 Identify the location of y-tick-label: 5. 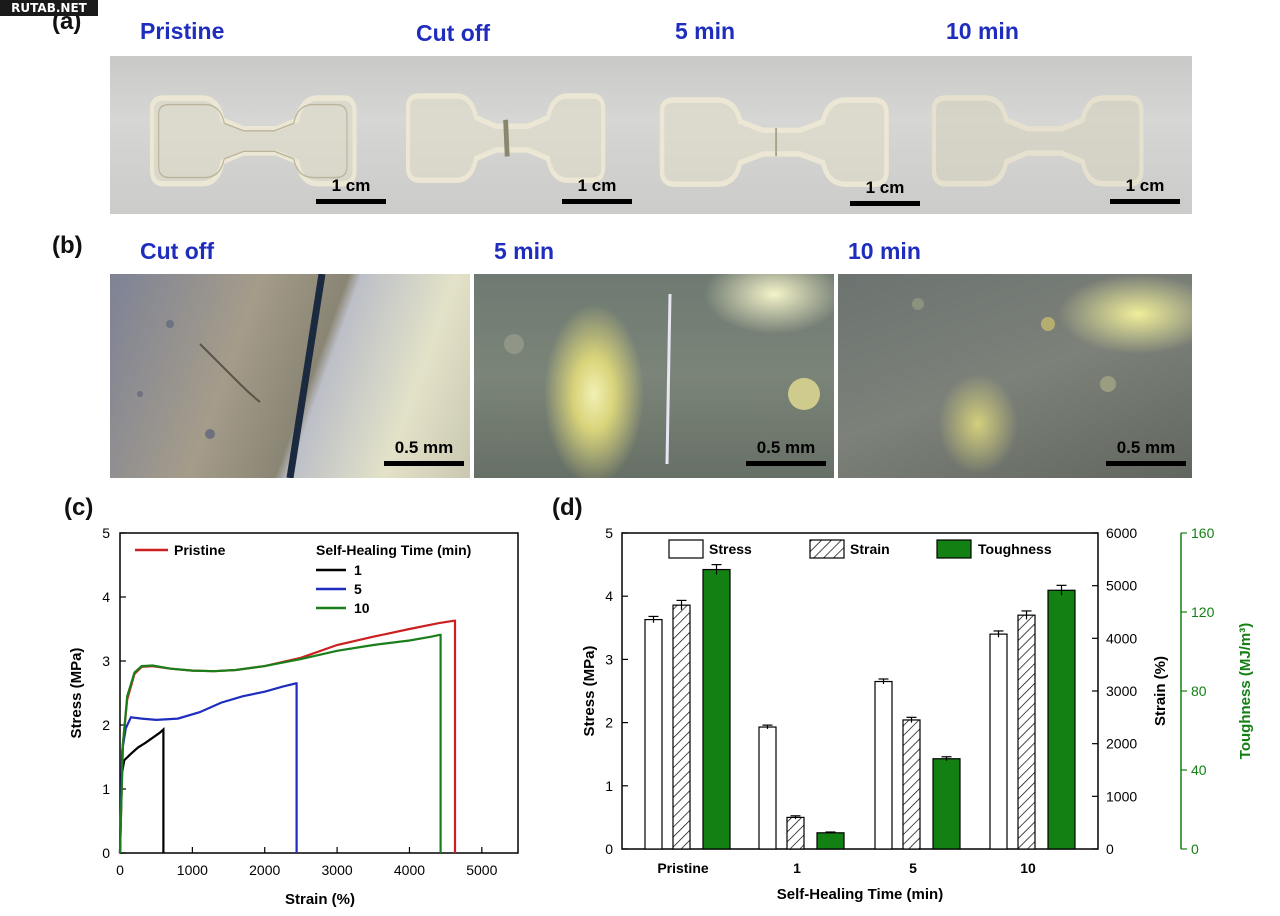
(106, 533).